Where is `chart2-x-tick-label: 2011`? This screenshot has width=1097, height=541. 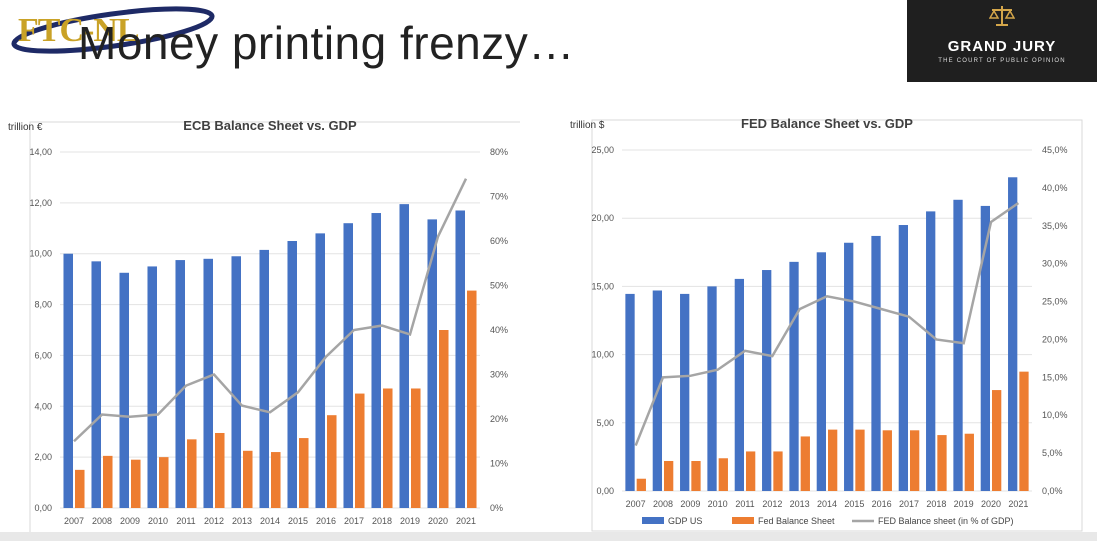
chart2-x-tick-label: 2011 is located at coordinates (744, 504).